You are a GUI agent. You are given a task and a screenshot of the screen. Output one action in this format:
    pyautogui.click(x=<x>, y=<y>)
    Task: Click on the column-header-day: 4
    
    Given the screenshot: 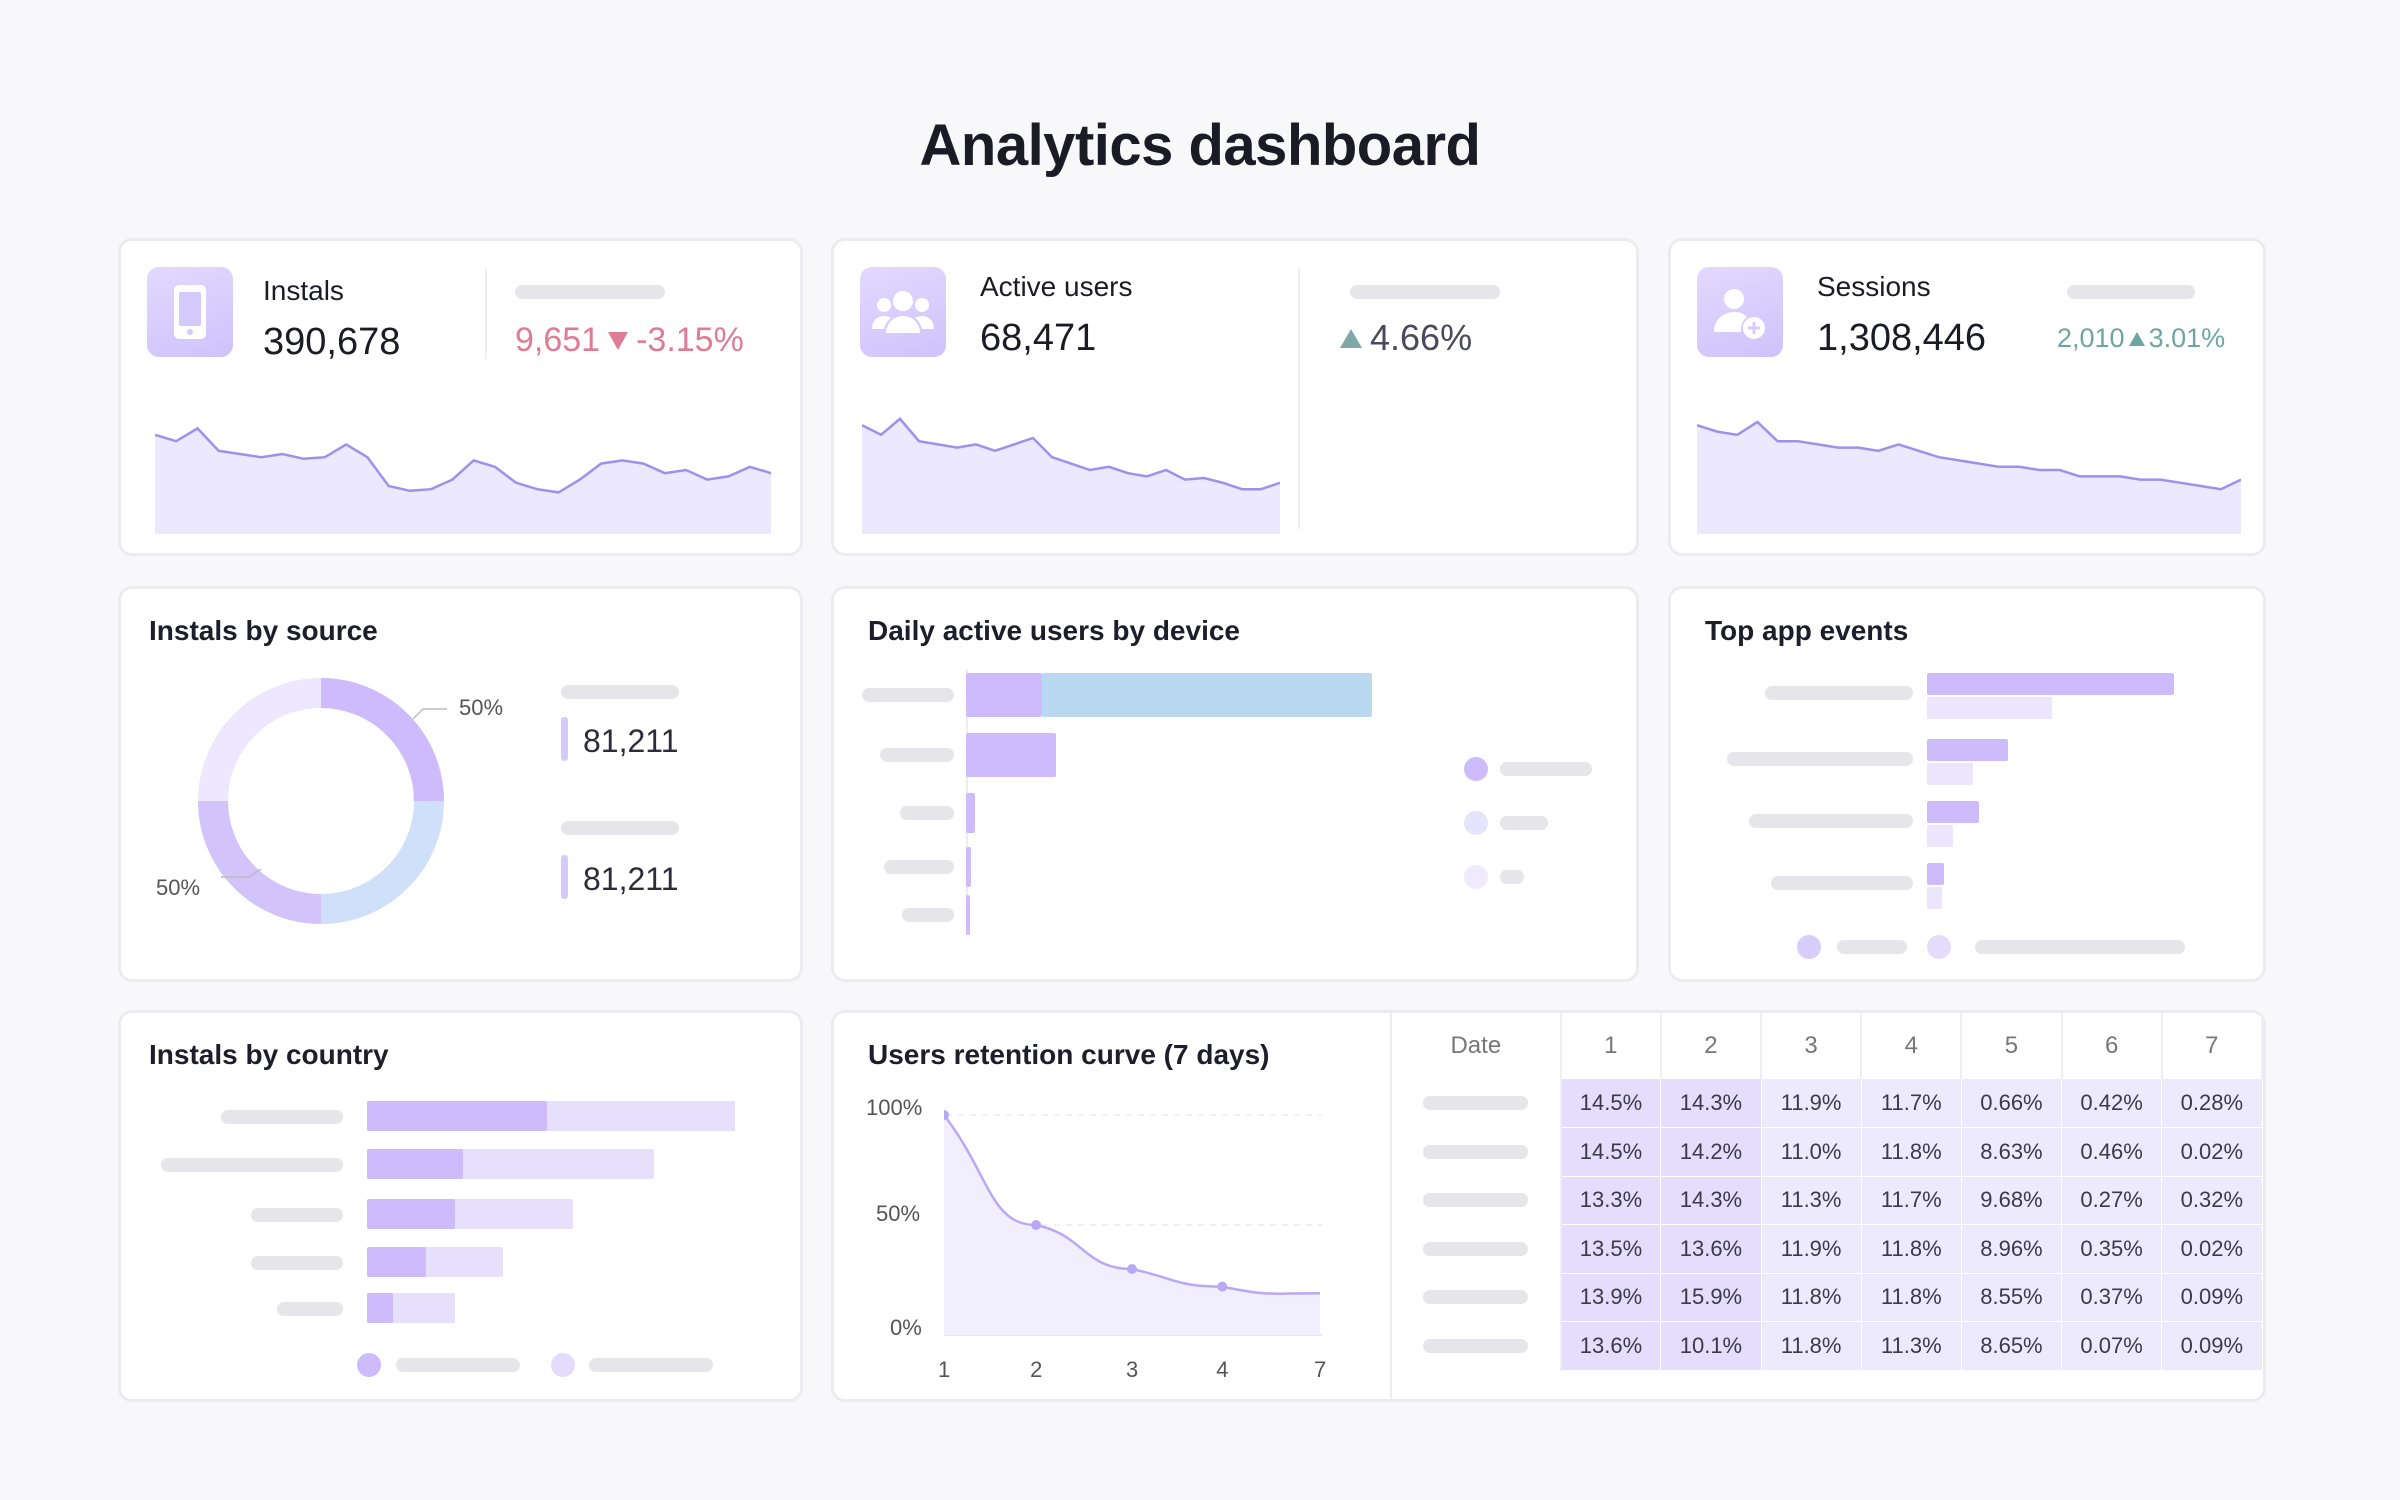 What is the action you would take?
    pyautogui.click(x=1912, y=1046)
    